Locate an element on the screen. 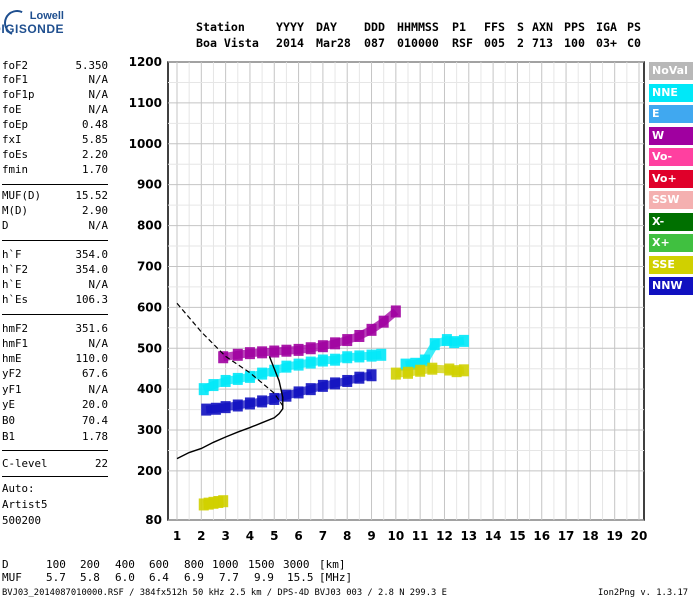  param-value: 1.70 is located at coordinates (94, 169).